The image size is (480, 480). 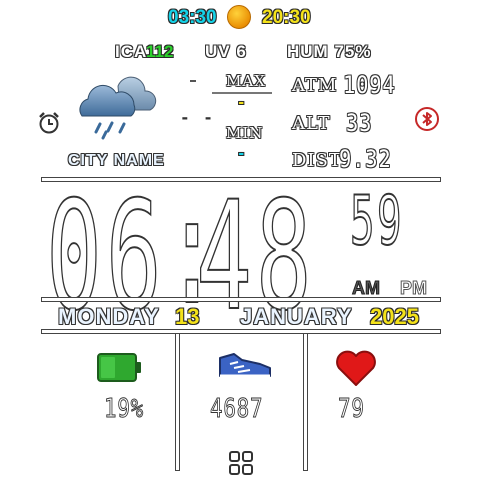 I want to click on alarm-icon, so click(x=49, y=123).